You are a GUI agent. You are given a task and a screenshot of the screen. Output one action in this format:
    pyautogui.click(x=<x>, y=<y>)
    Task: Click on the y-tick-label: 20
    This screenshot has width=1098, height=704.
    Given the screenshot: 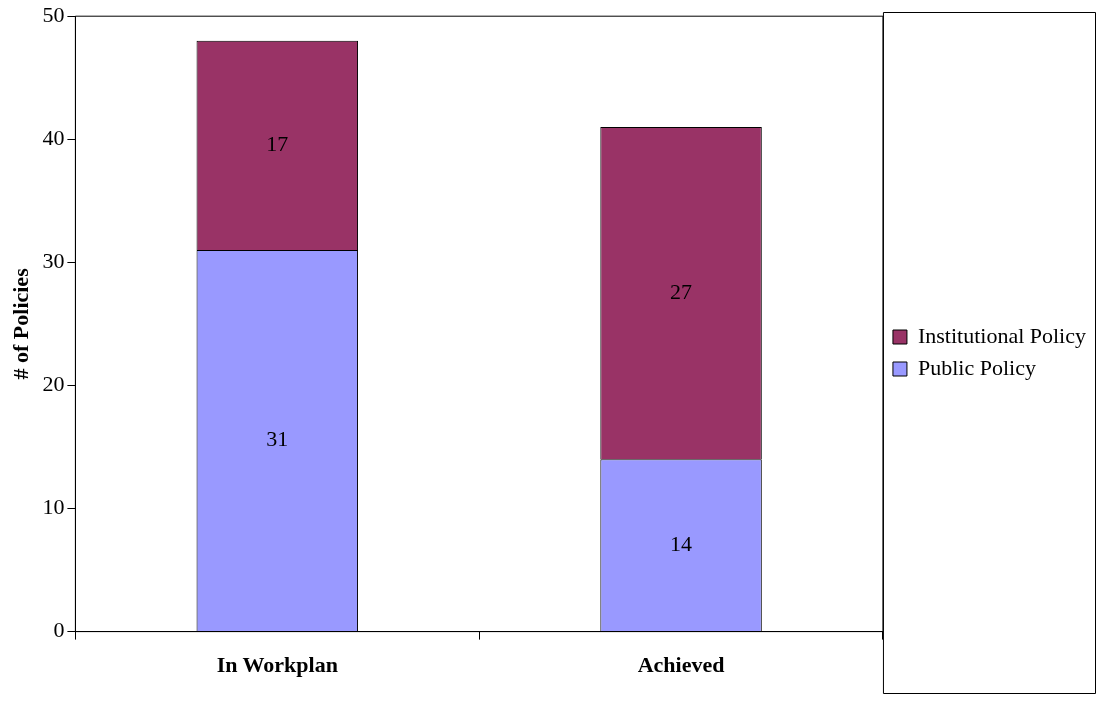 What is the action you would take?
    pyautogui.click(x=53, y=384)
    